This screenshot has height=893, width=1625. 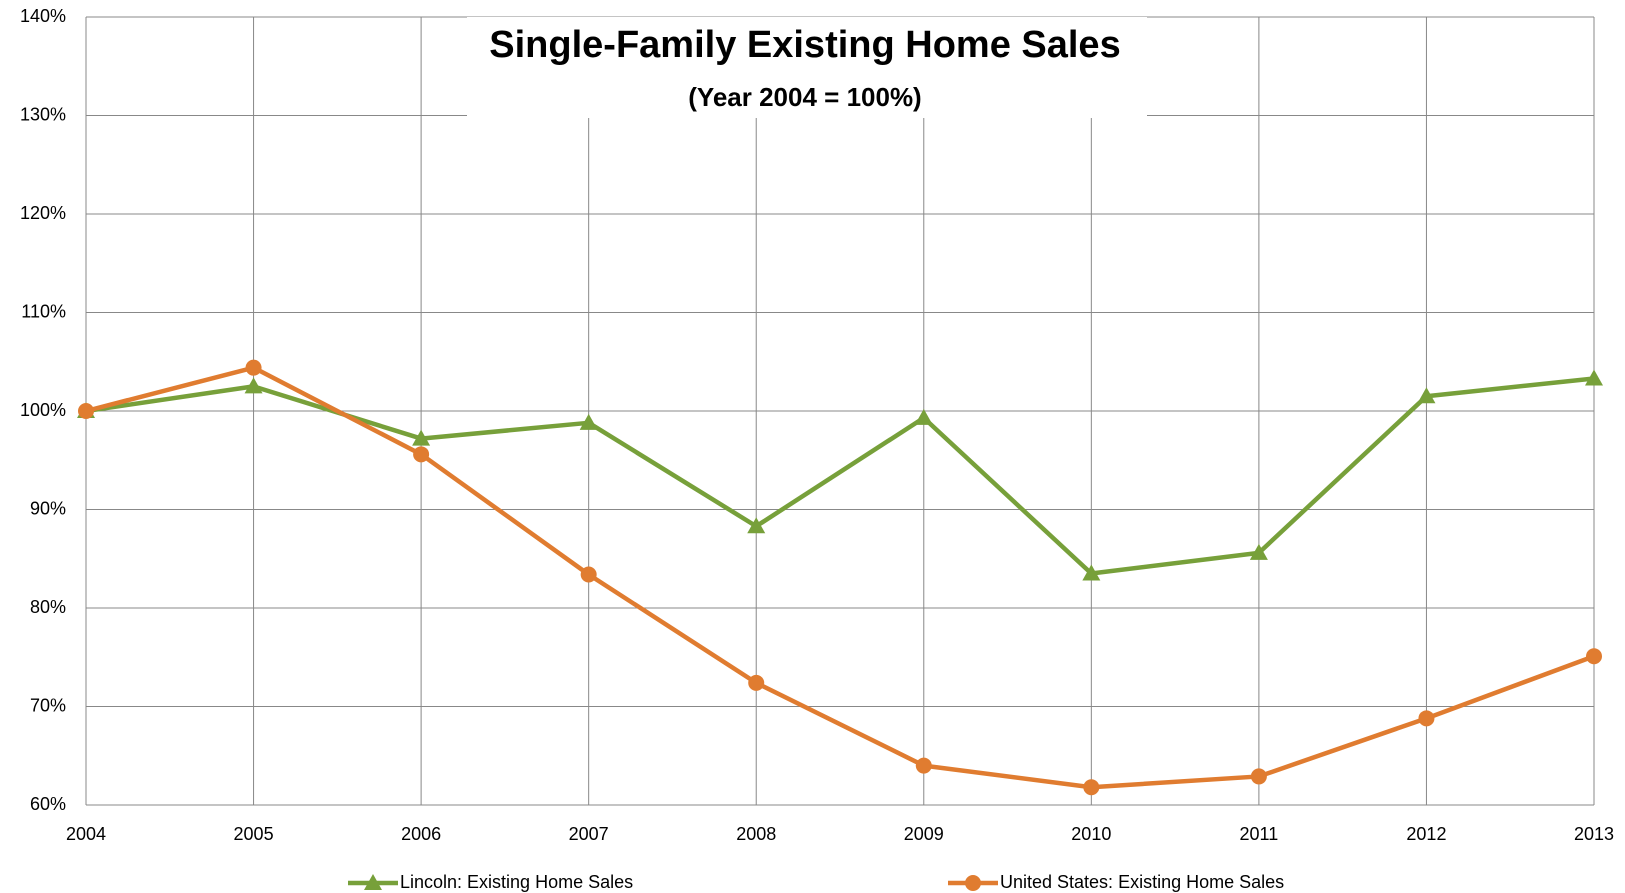 I want to click on y-tick-label: 100%, so click(x=43, y=410).